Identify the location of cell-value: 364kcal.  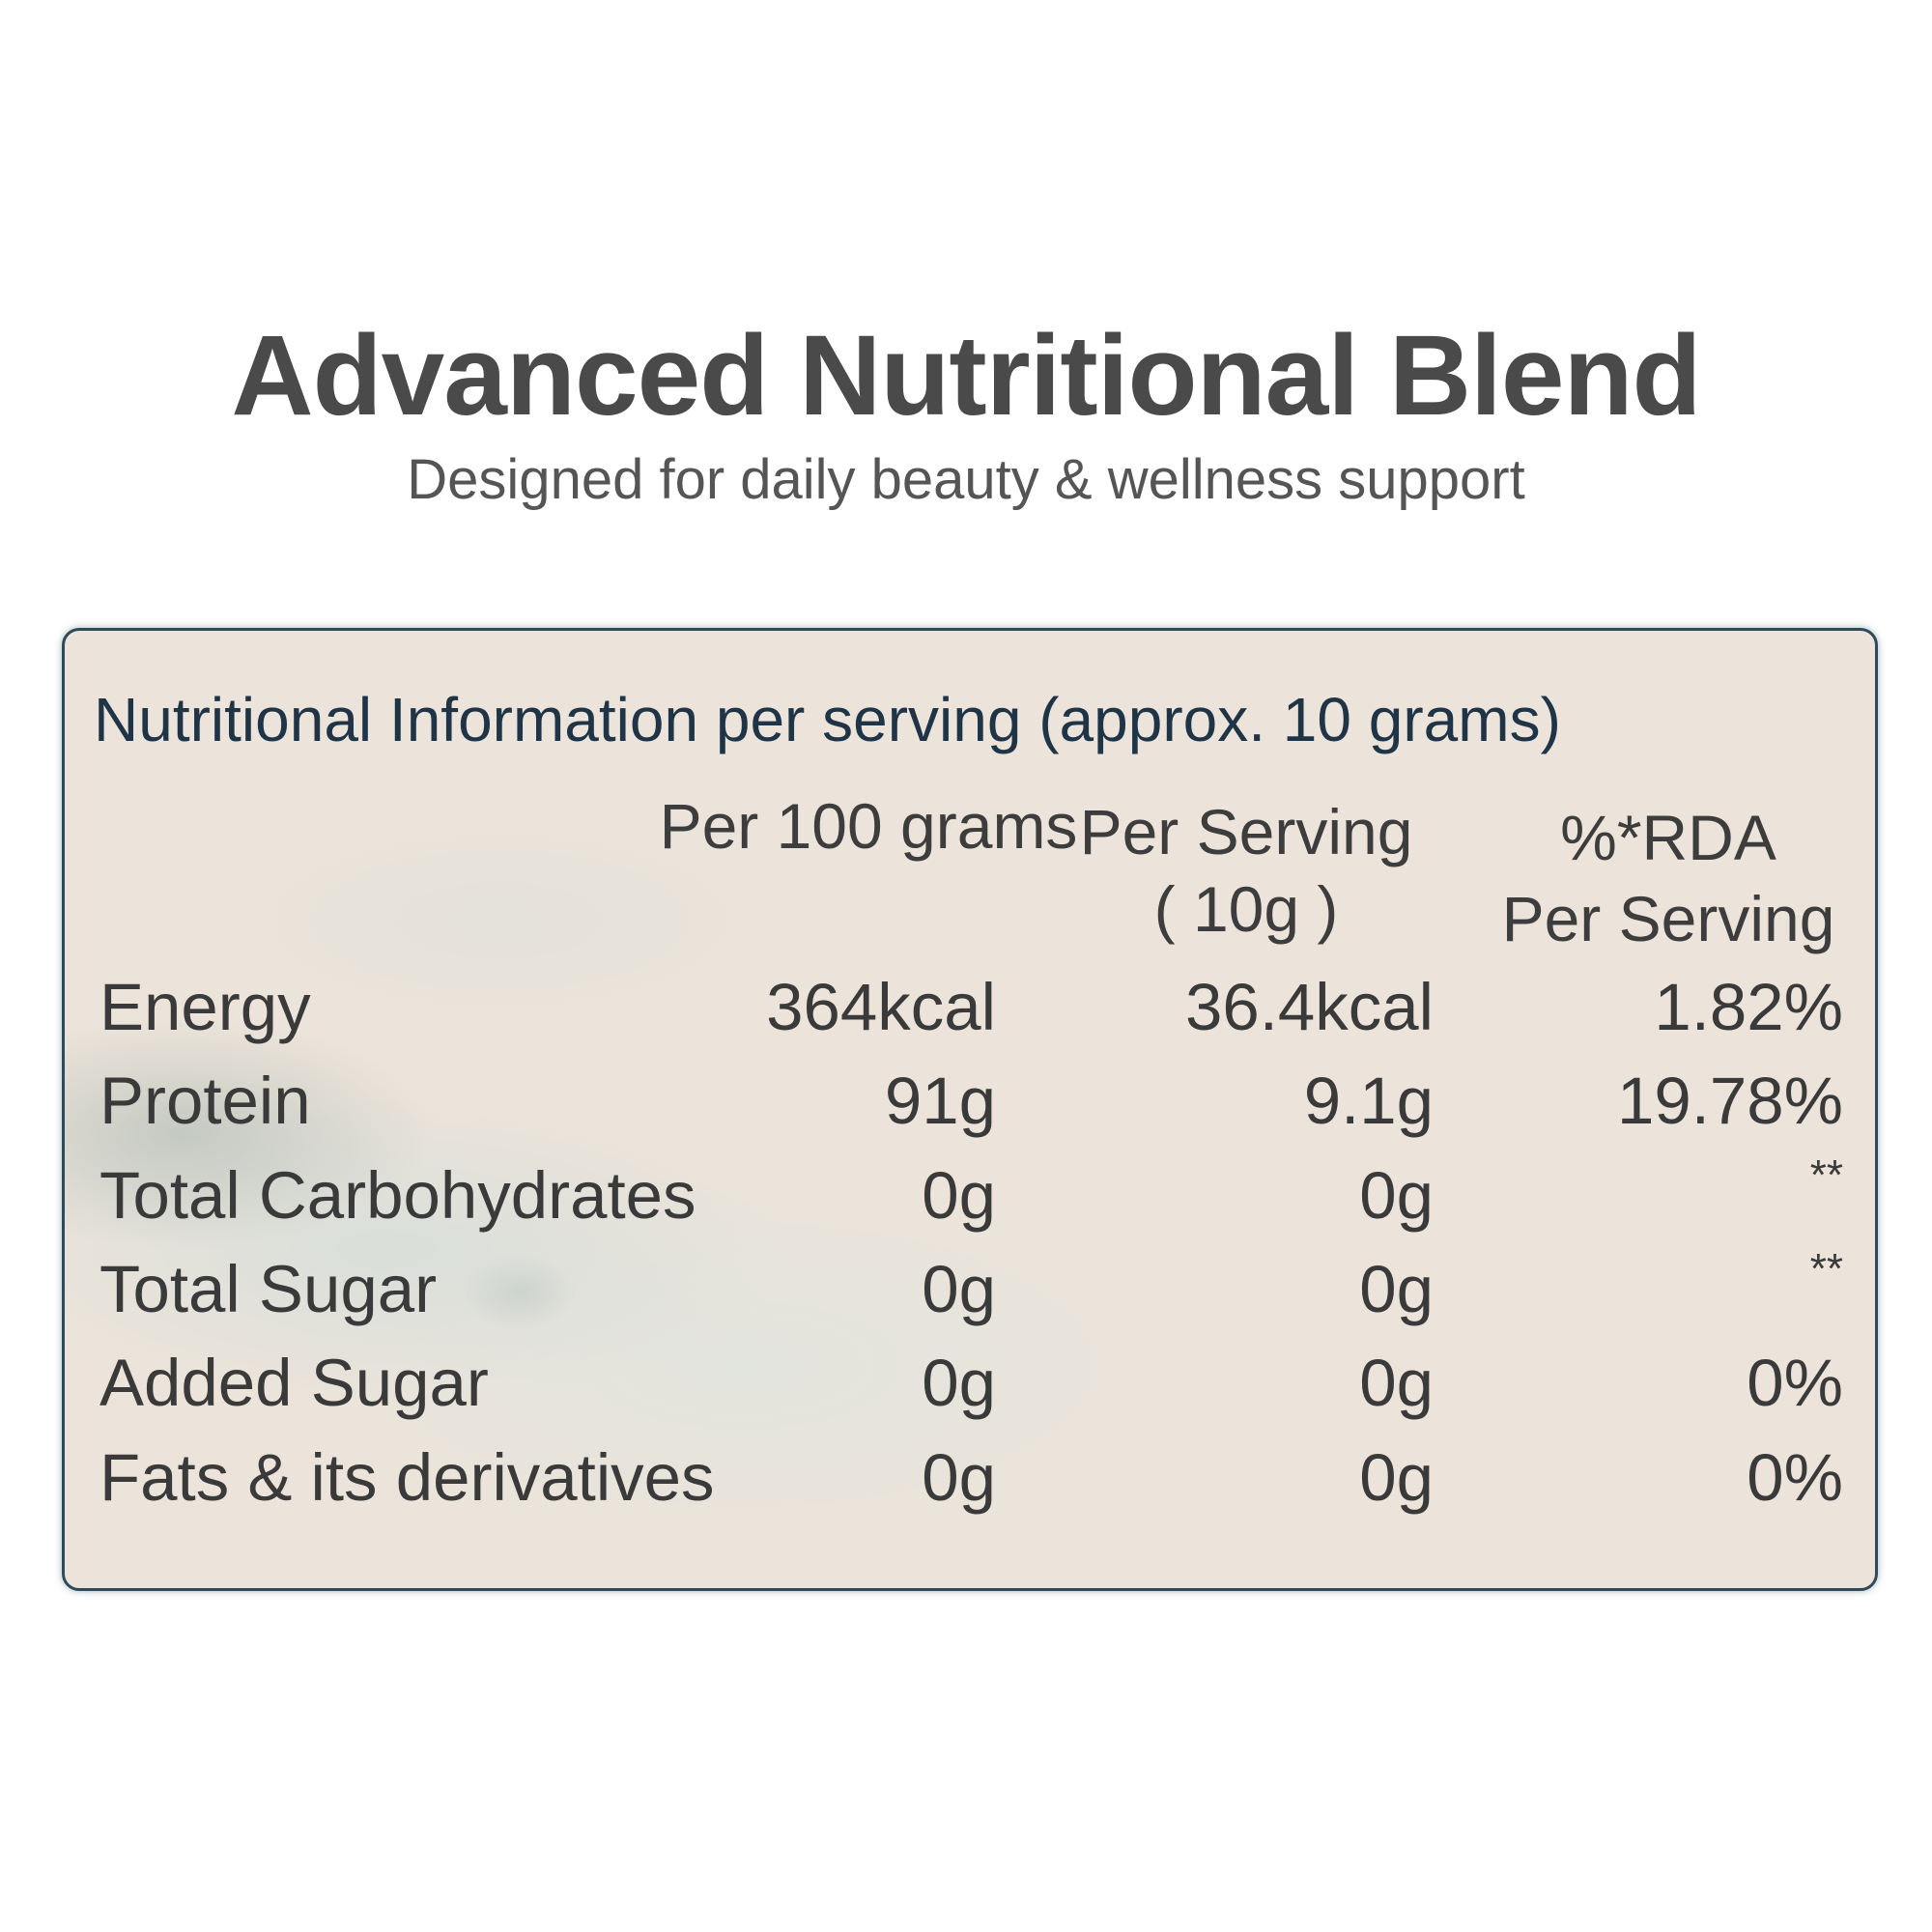
(881, 1007).